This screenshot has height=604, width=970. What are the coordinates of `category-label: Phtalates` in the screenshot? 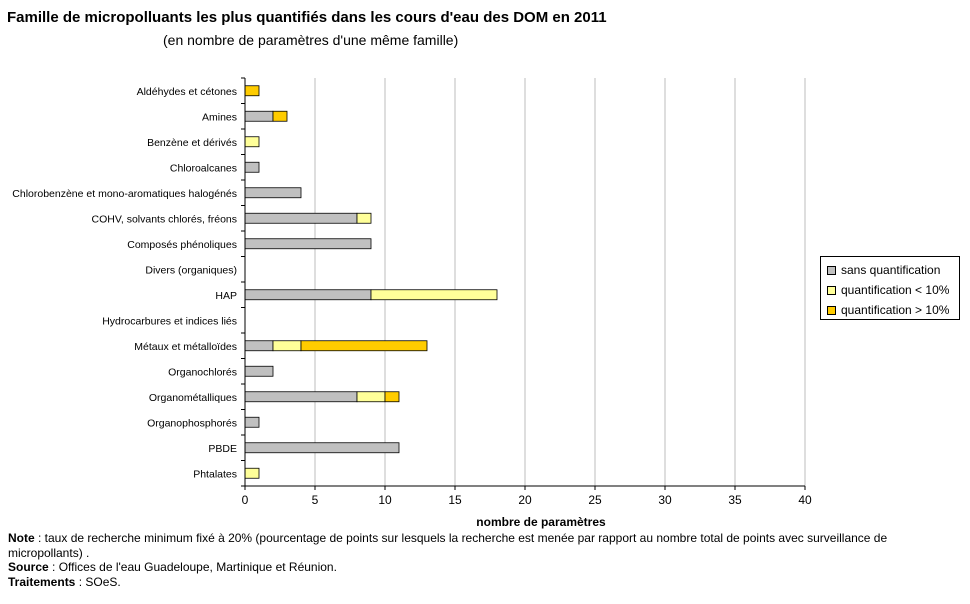 It's located at (215, 474).